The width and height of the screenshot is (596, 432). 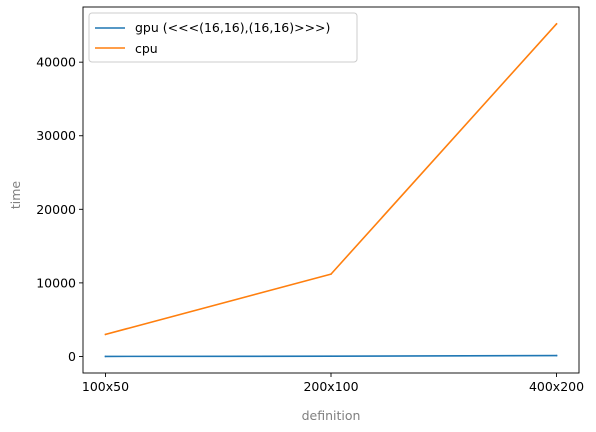 I want to click on x-axis-title: definition, so click(x=331, y=415).